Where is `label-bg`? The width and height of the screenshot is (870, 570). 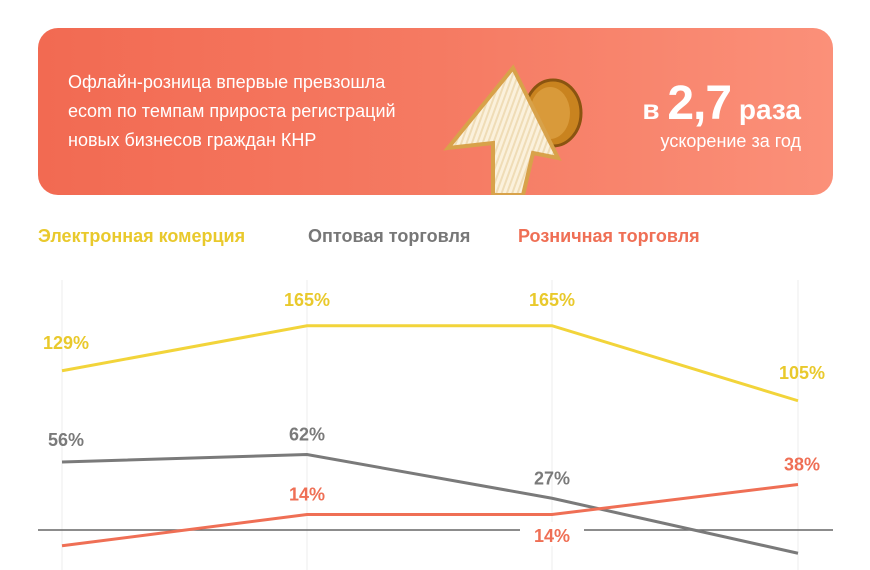
label-bg is located at coordinates (552, 534).